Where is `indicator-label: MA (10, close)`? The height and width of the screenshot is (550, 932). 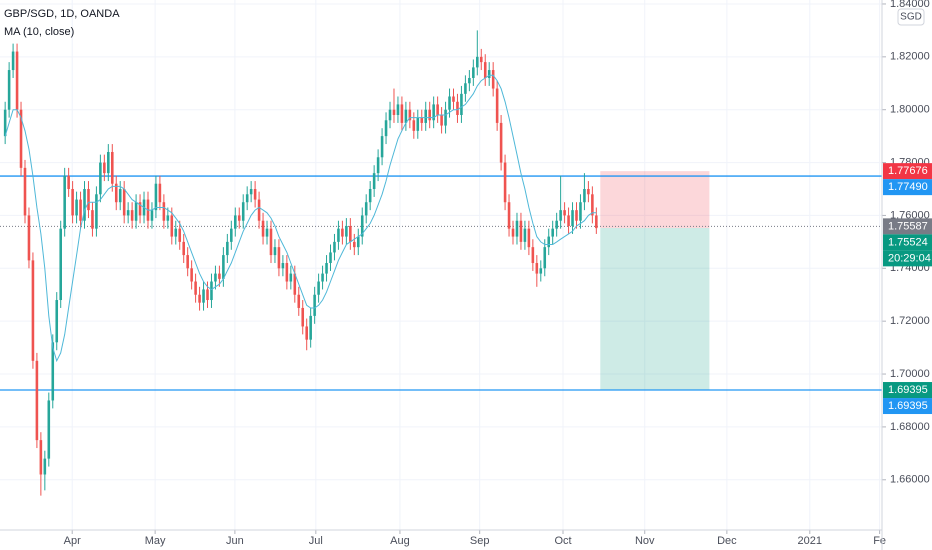
indicator-label: MA (10, close) is located at coordinates (39, 32).